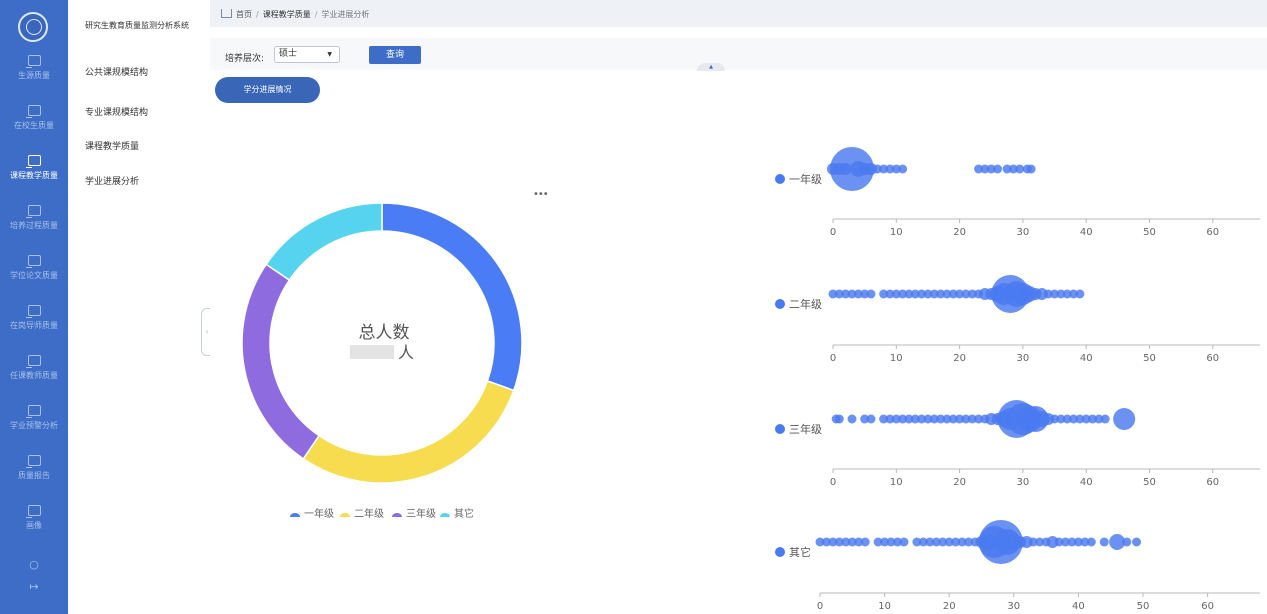  Describe the element at coordinates (34, 75) in the screenshot. I see `rail-item-0: 生源质量` at that location.